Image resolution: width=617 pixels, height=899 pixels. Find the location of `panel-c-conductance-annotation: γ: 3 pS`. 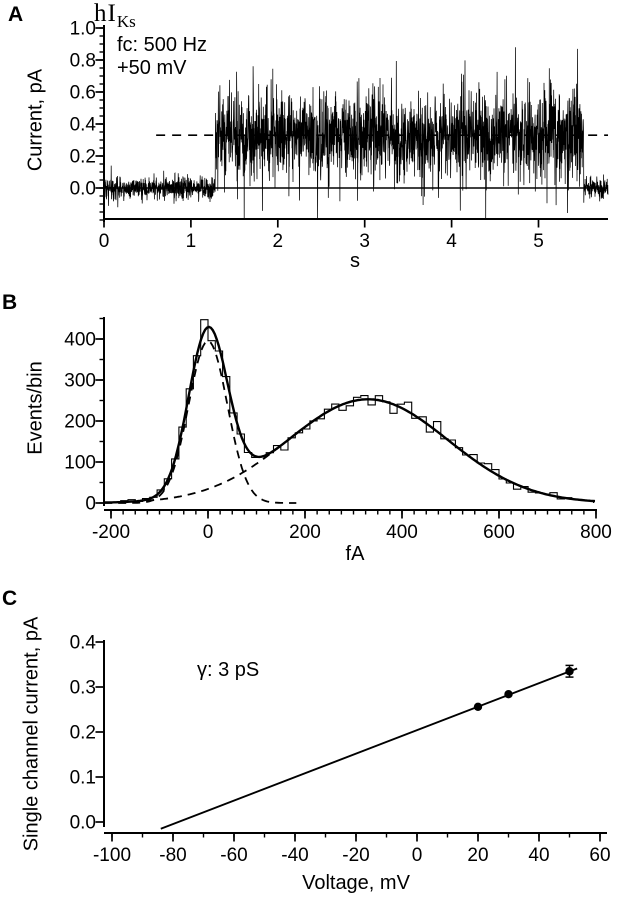

panel-c-conductance-annotation: γ: 3 pS is located at coordinates (228, 670).